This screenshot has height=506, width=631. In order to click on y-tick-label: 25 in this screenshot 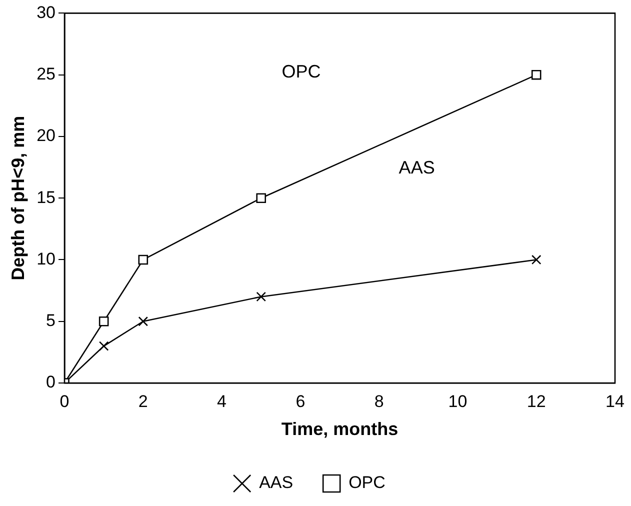, I will do `click(46, 74)`.